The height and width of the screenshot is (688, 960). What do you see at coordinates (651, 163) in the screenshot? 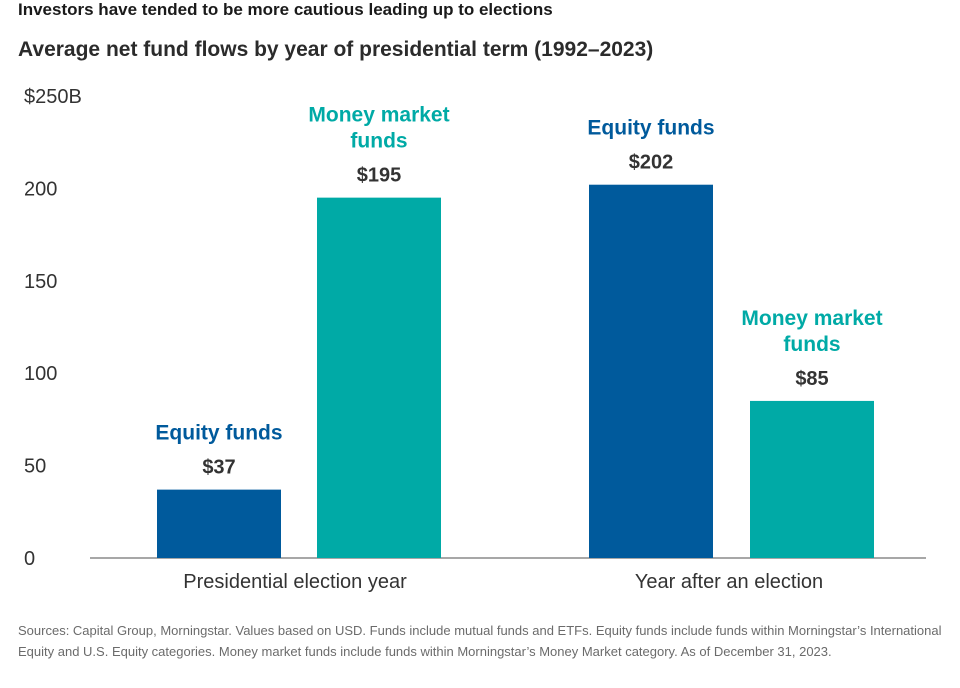
I see `bar-value-label: $202` at bounding box center [651, 163].